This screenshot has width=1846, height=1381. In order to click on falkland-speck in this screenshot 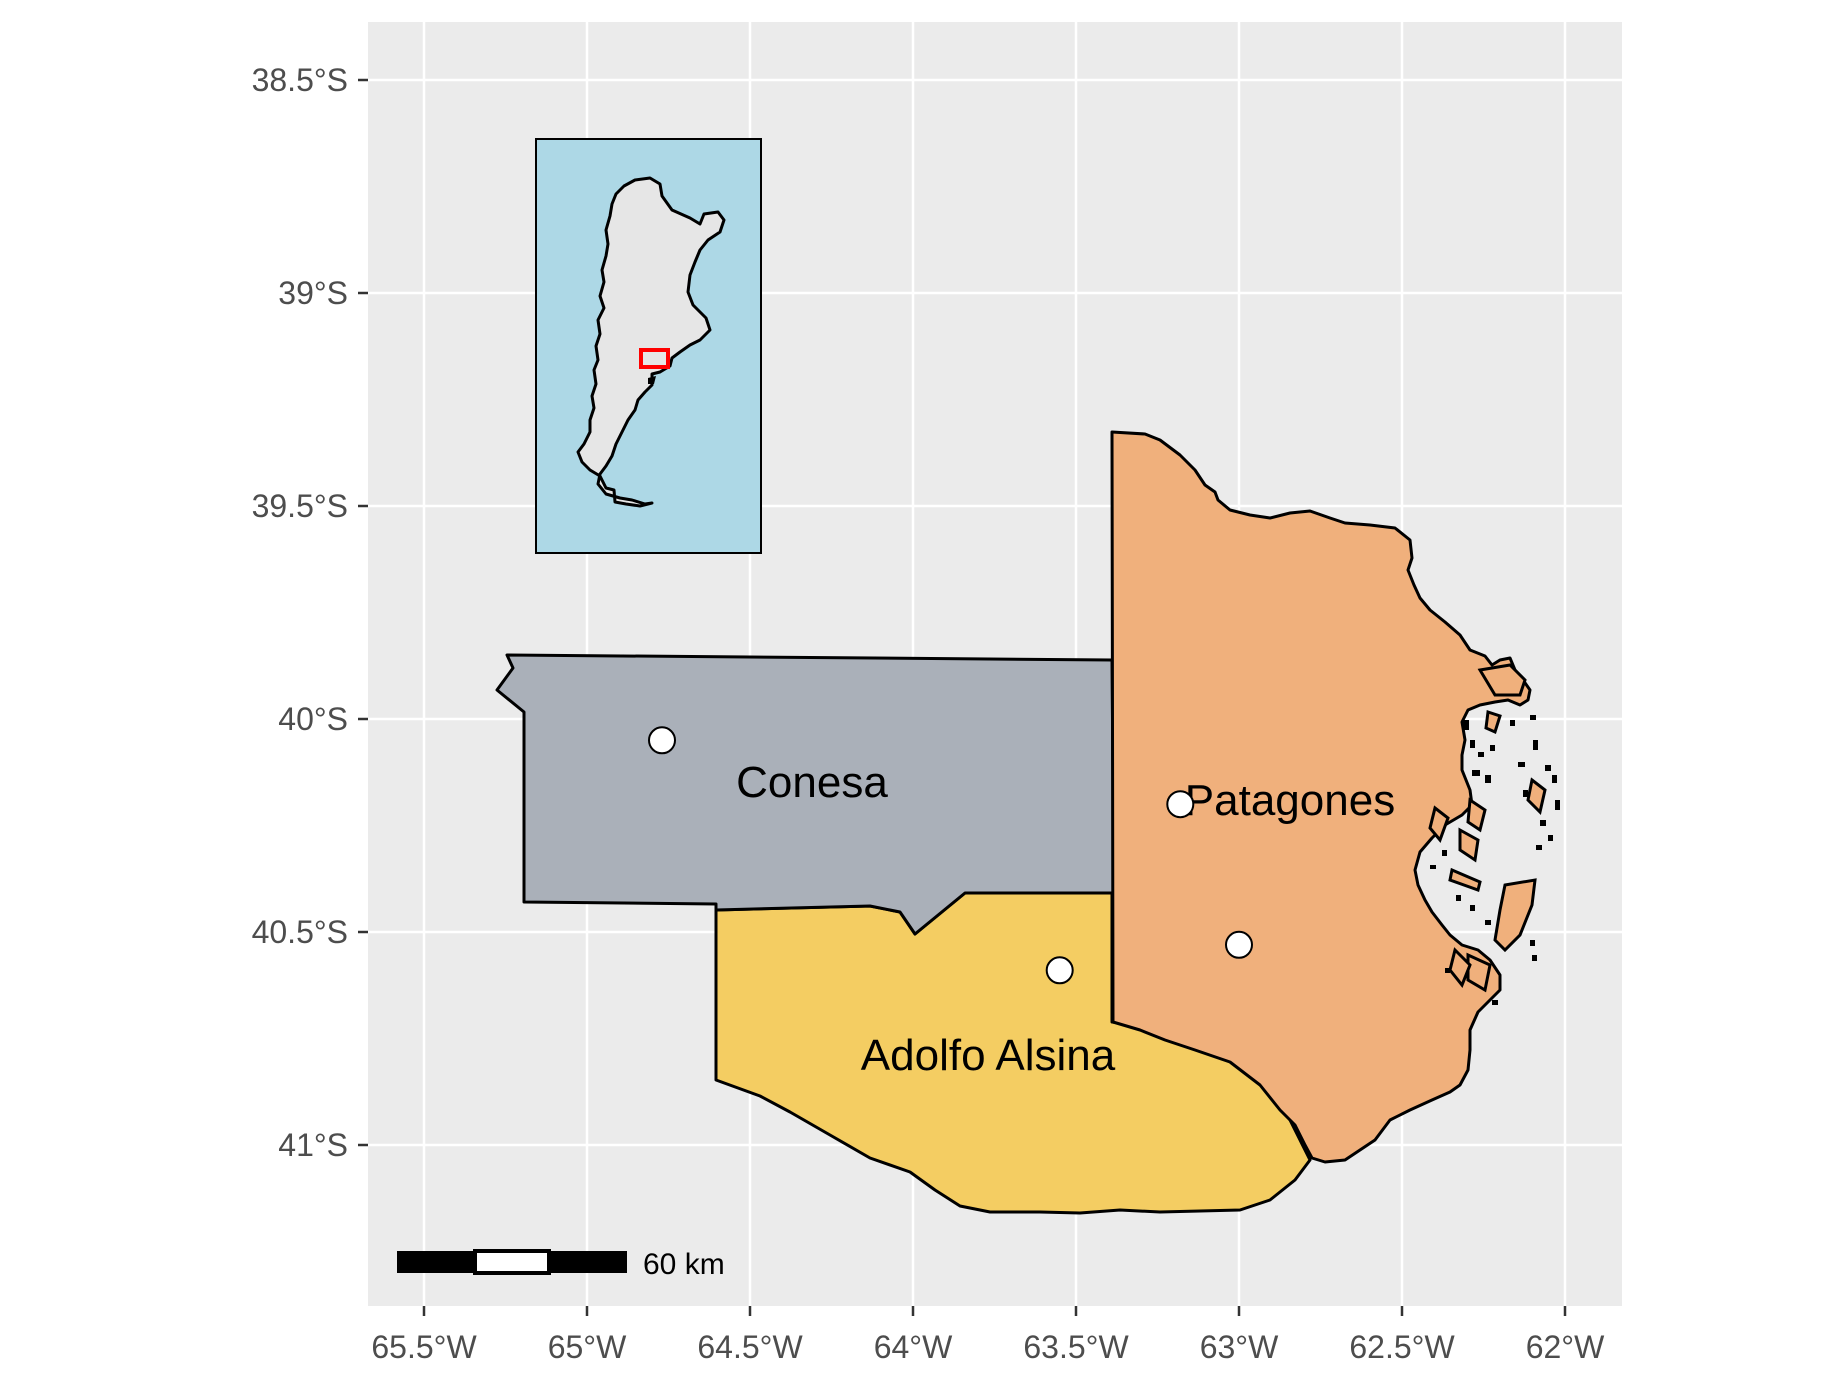, I will do `click(652, 380)`.